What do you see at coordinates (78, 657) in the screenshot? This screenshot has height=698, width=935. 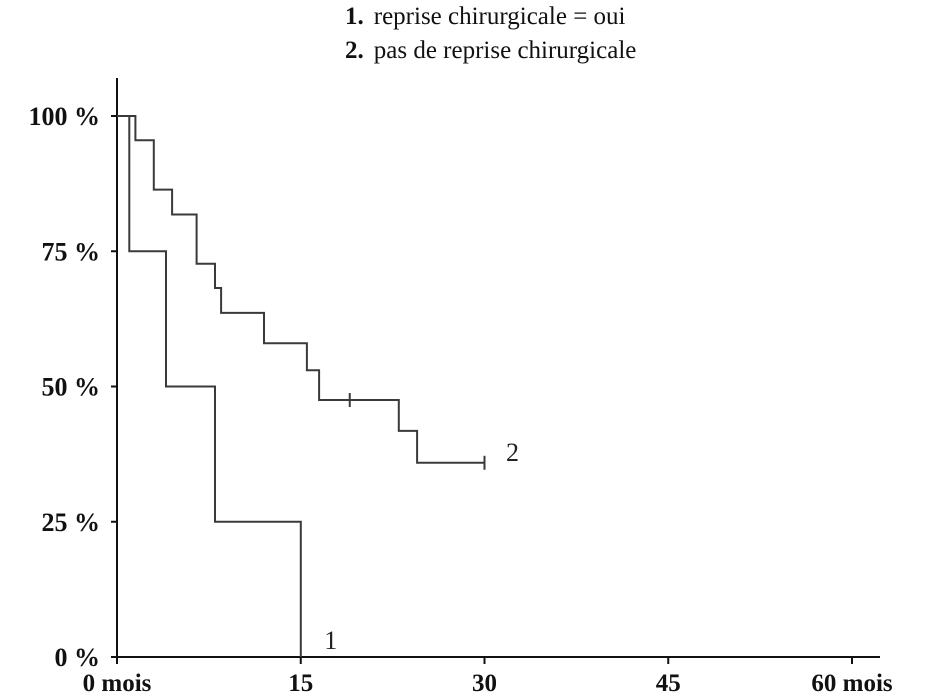 I see `y-tick-label: 0 %` at bounding box center [78, 657].